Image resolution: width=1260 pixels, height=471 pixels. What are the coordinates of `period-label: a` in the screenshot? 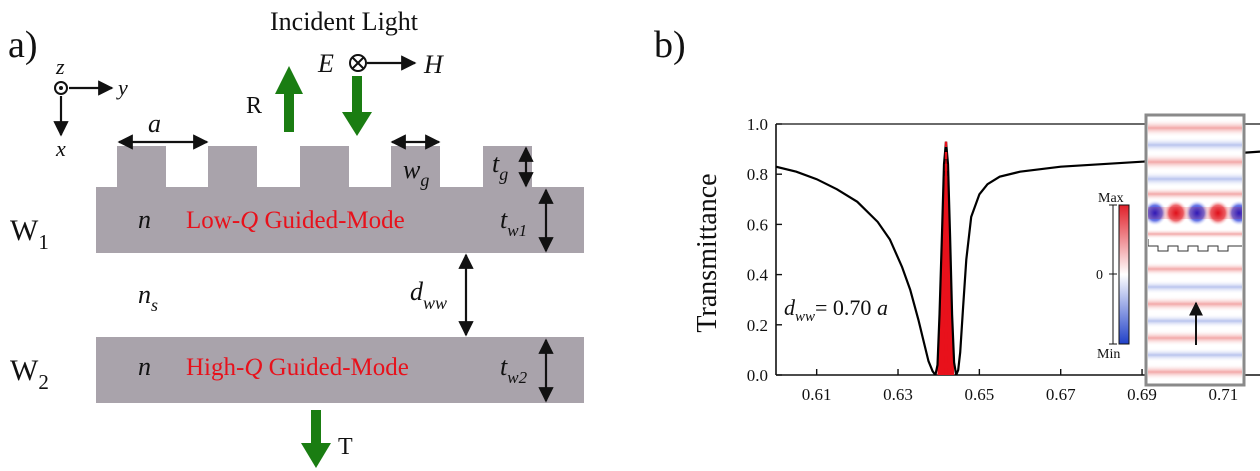 It's located at (154, 123).